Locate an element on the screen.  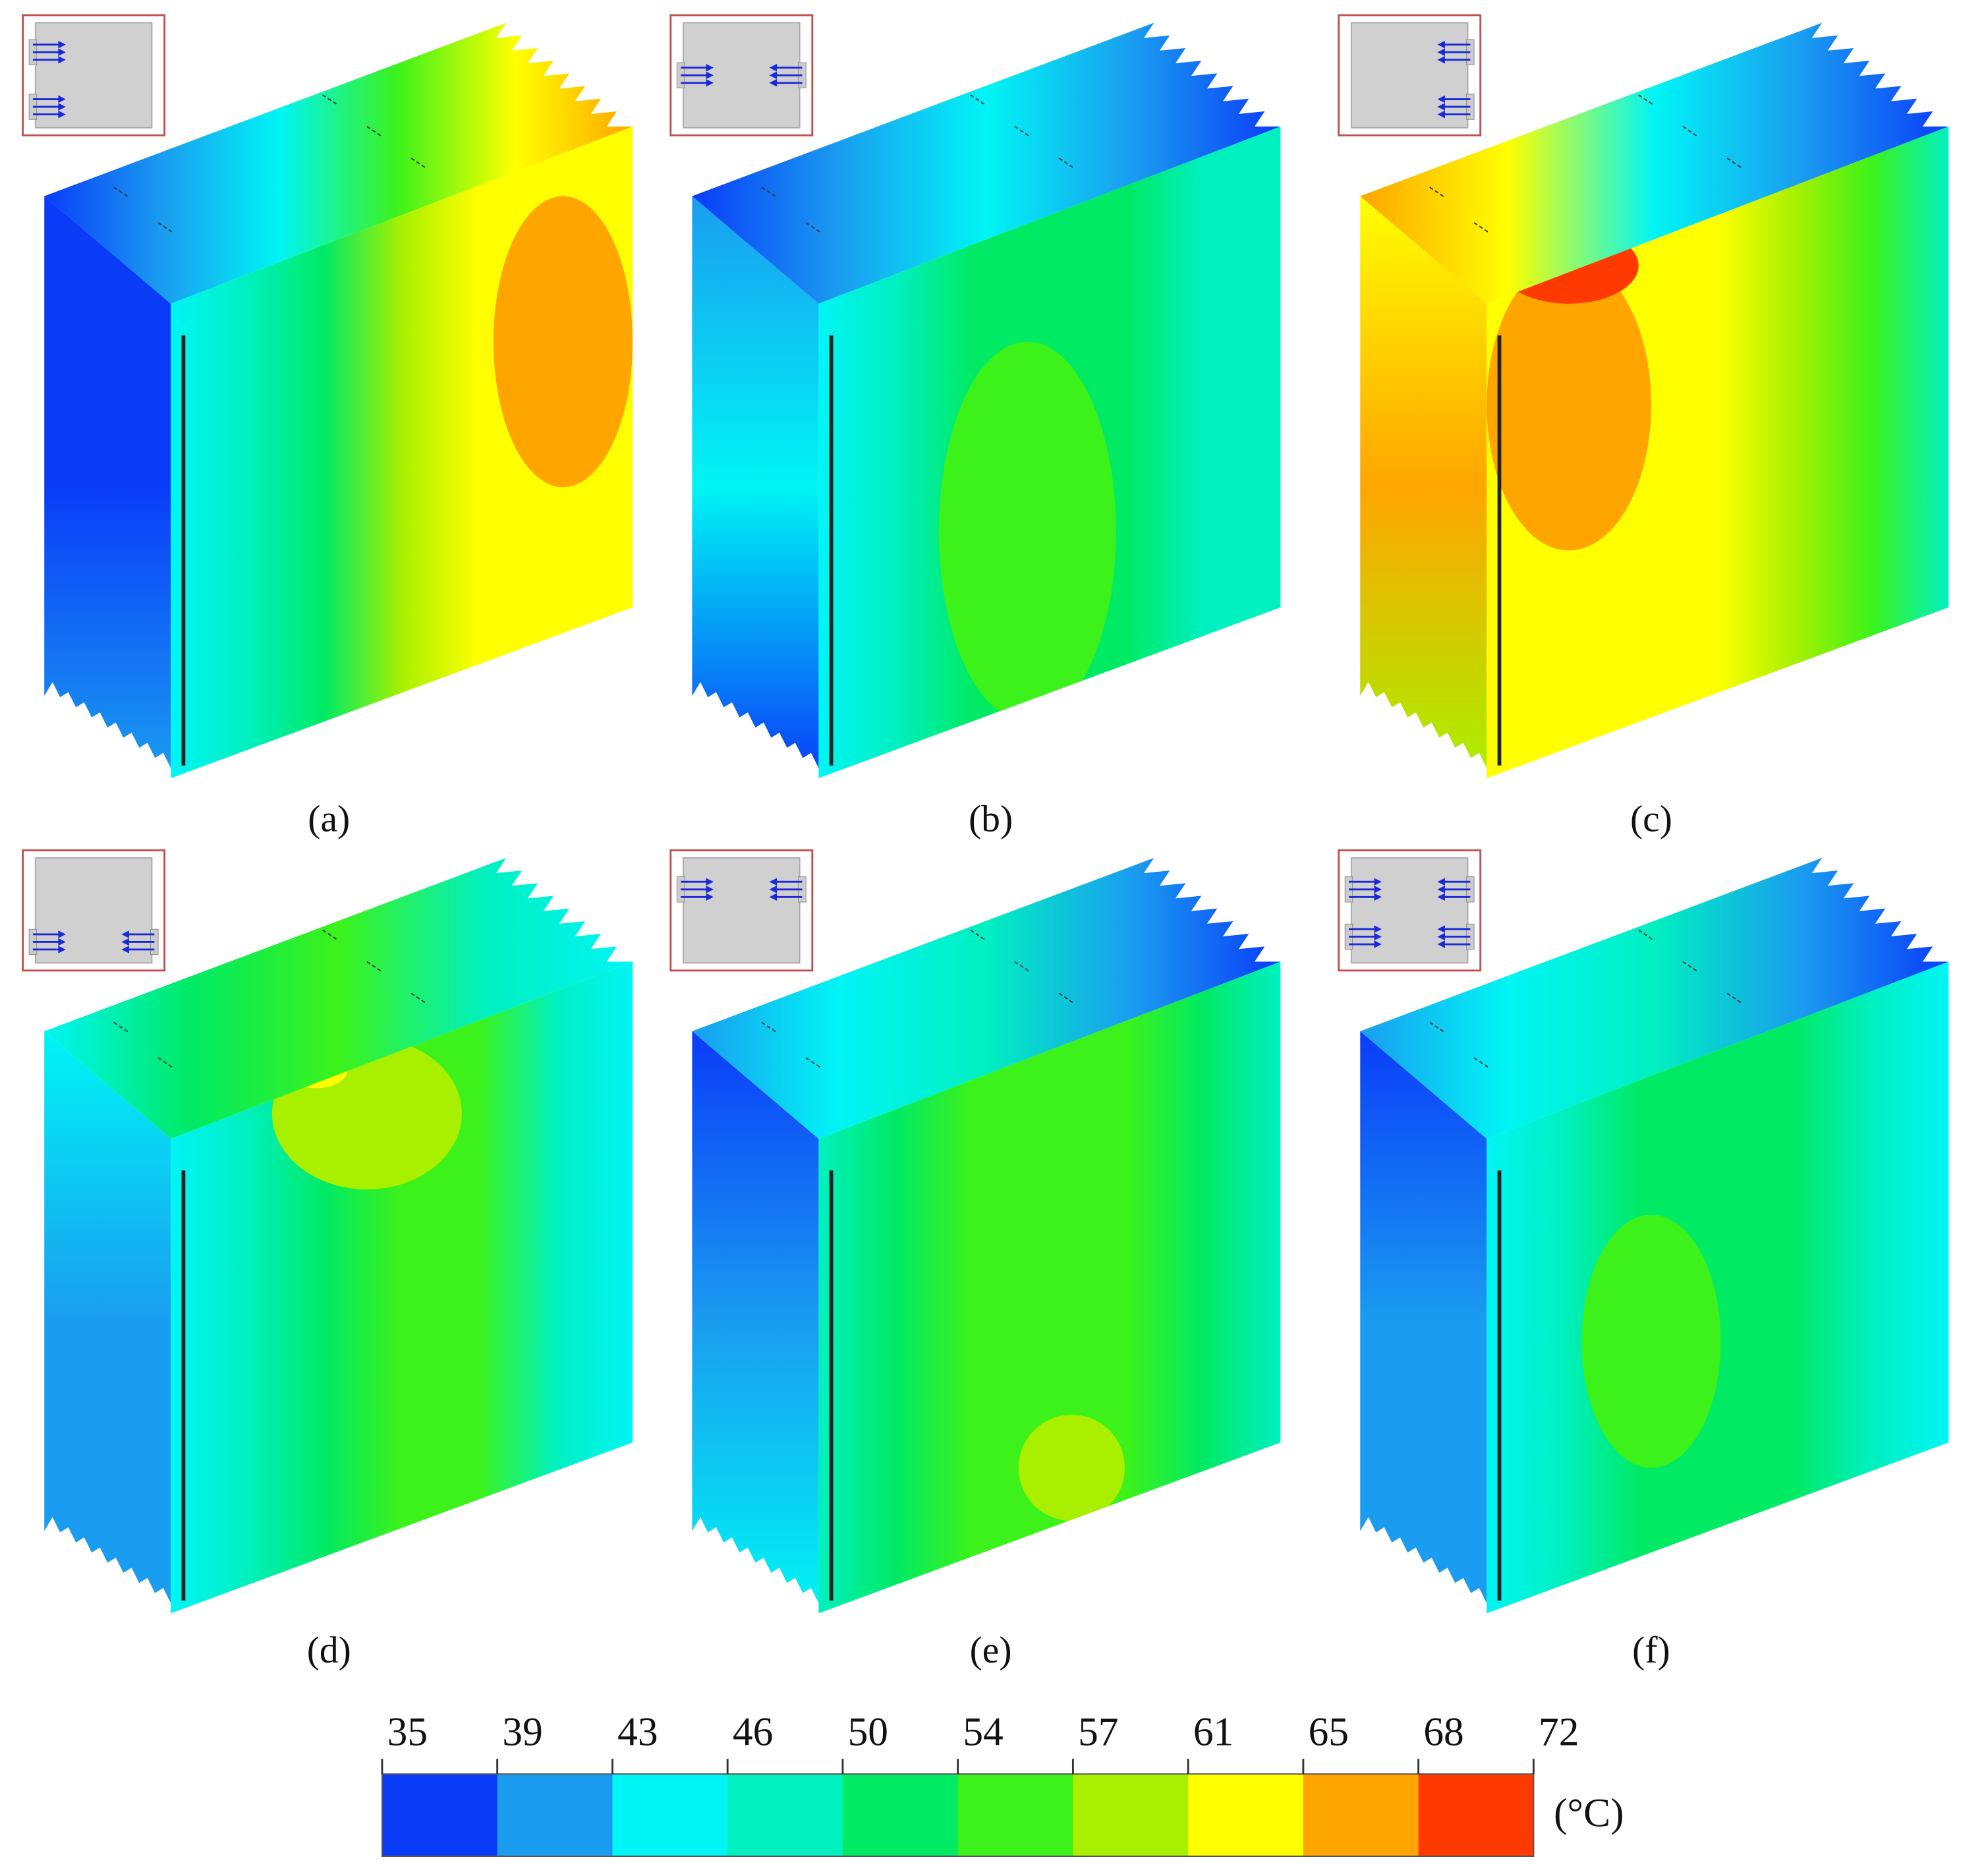
contour-panel is located at coordinates (1643, 1231).